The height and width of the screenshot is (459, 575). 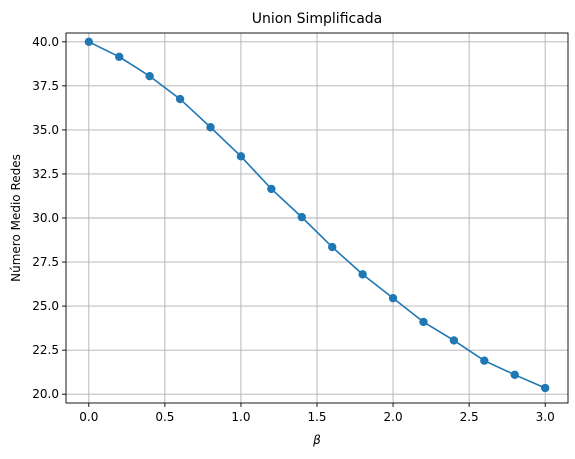 I want to click on x-tick-label: 2.5, so click(x=469, y=417).